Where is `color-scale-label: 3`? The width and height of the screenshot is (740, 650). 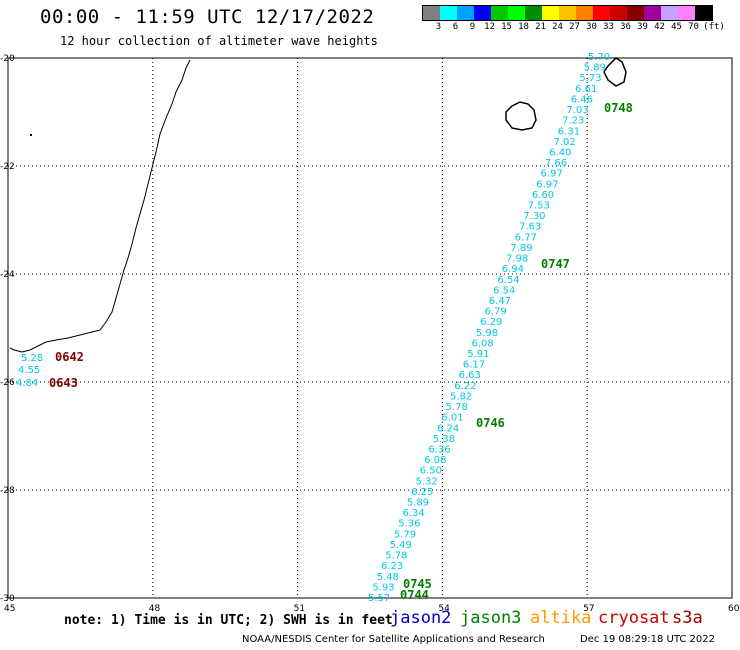
color-scale-label: 3 is located at coordinates (438, 27).